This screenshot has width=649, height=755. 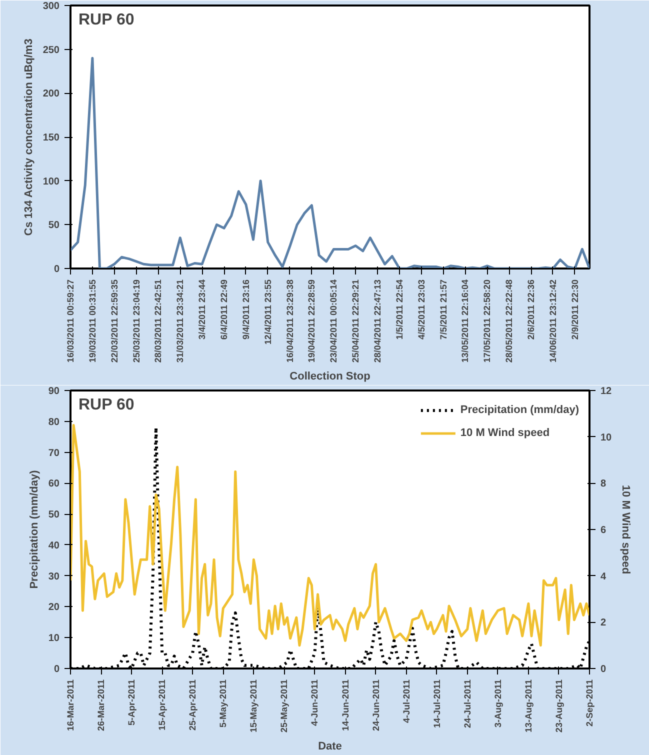 What do you see at coordinates (437, 703) in the screenshot?
I see `x-tick-label: 14-Jul-2011` at bounding box center [437, 703].